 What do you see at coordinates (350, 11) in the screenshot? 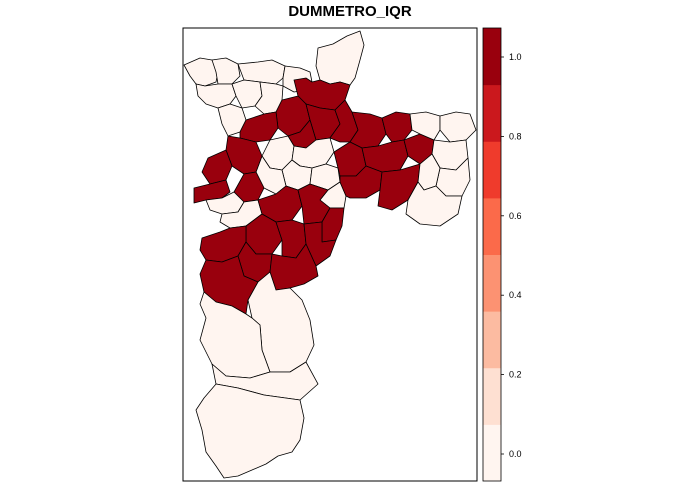
I see `map-title: DUMMETRO_IQR` at bounding box center [350, 11].